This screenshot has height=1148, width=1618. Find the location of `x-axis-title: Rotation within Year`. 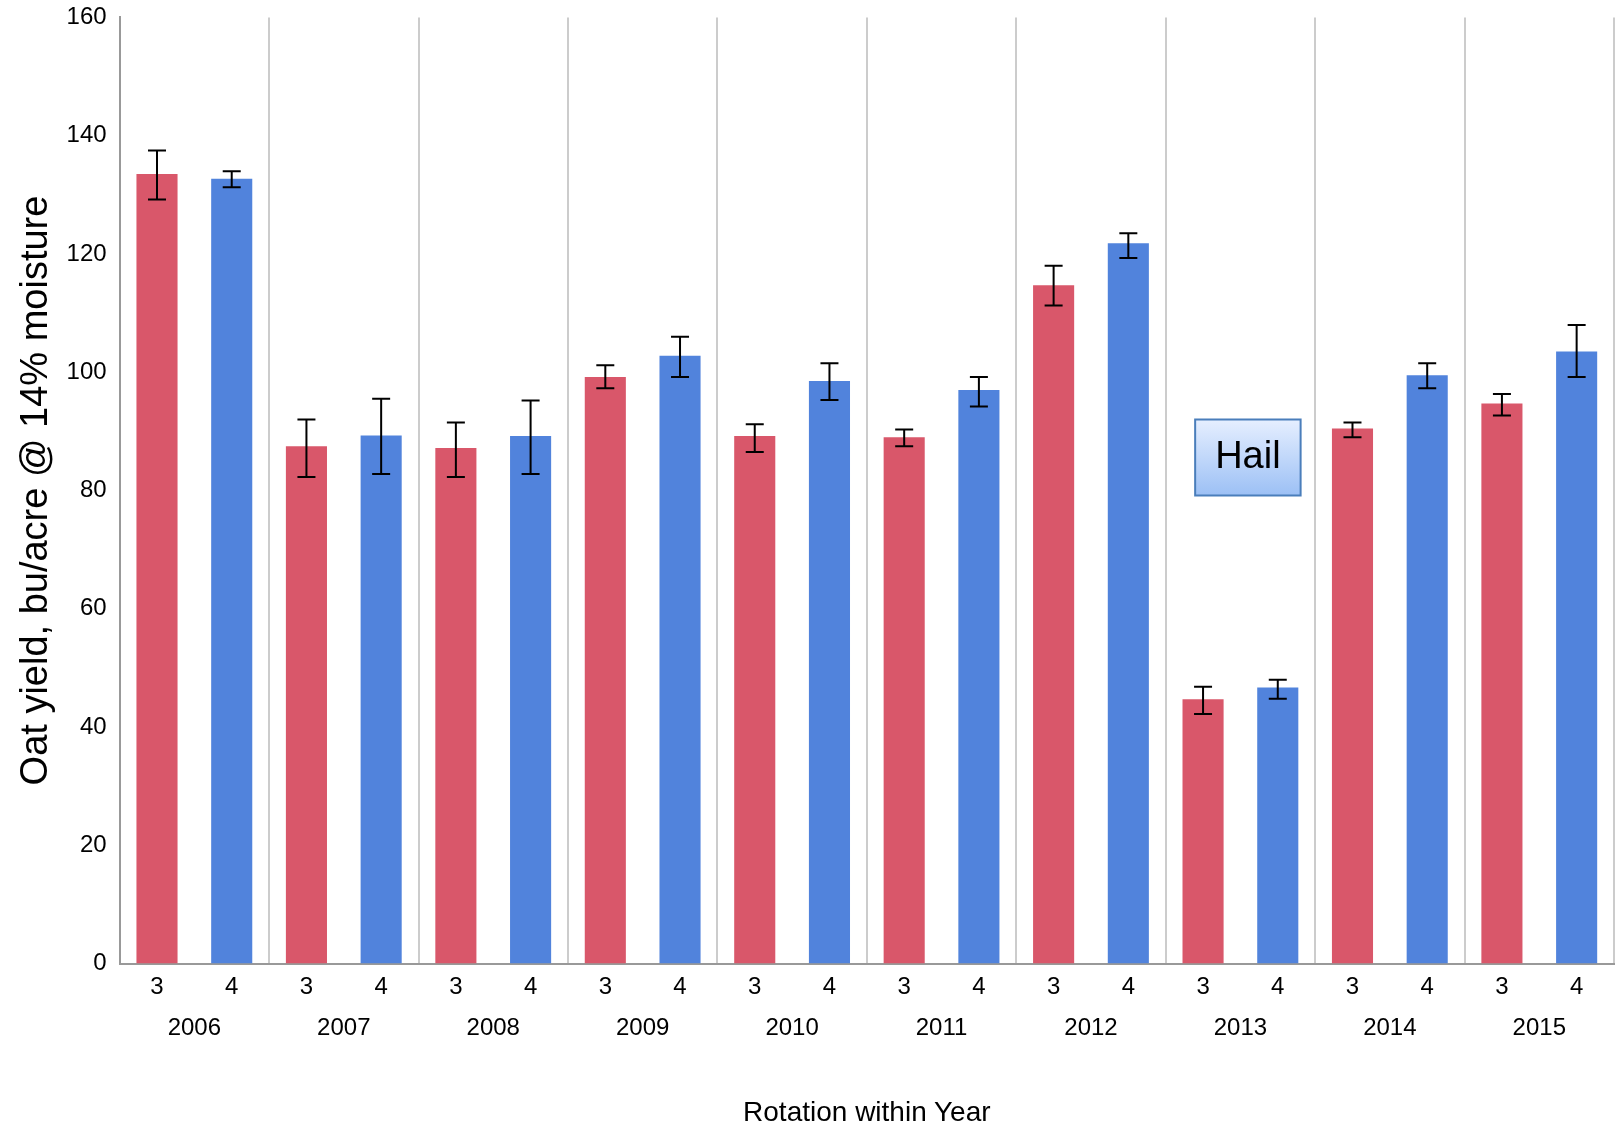

x-axis-title: Rotation within Year is located at coordinates (867, 1111).